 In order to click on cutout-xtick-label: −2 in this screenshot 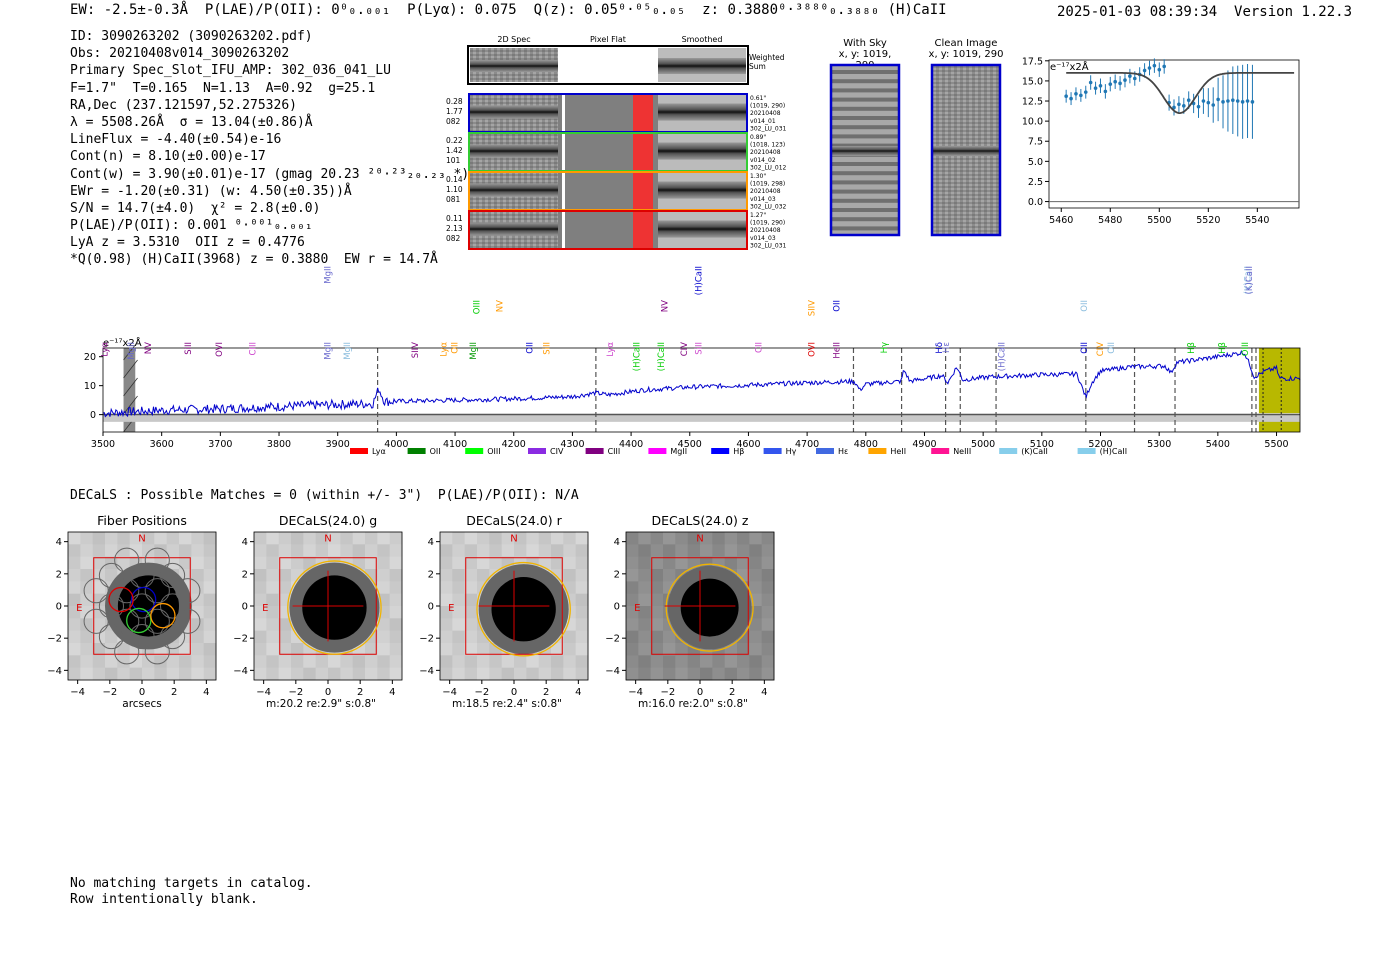, I will do `click(481, 692)`.